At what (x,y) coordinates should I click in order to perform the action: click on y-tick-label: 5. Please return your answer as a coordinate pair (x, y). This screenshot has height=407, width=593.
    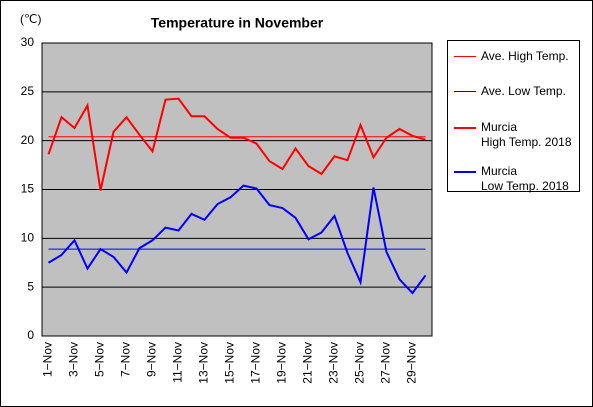
    Looking at the image, I should click on (30, 286).